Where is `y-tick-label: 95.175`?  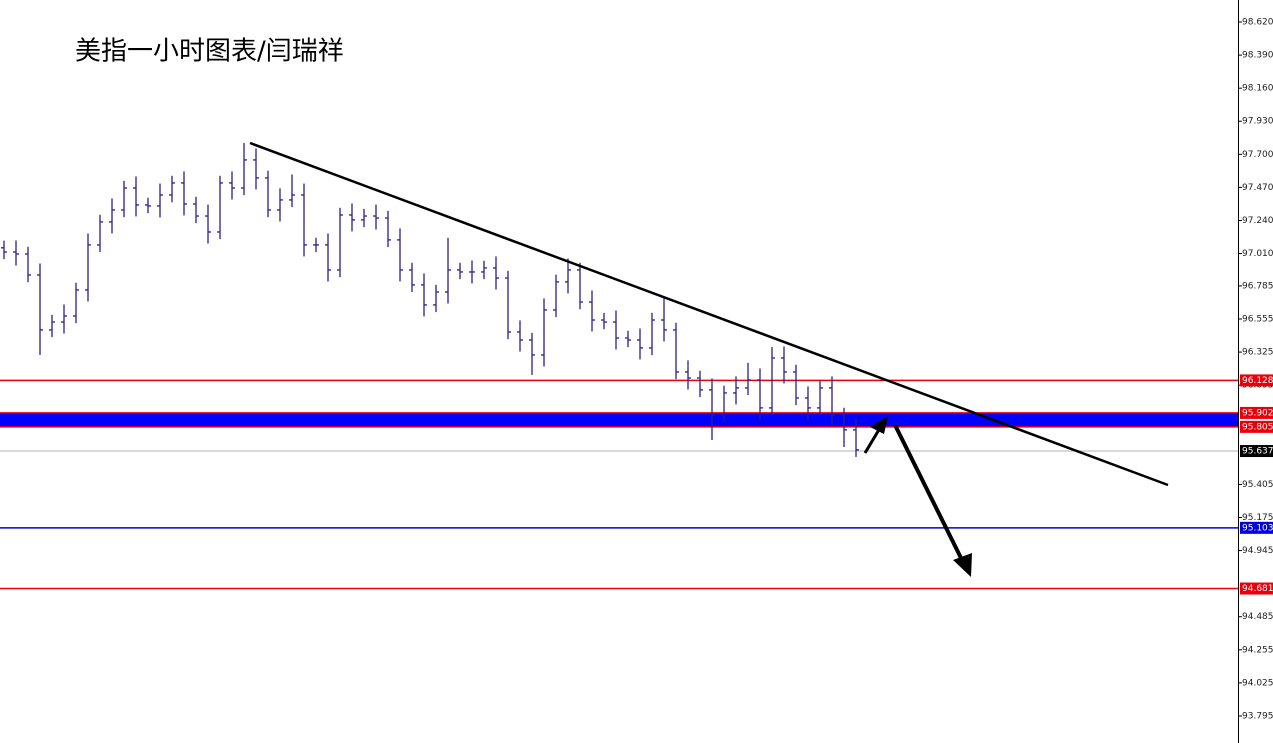
y-tick-label: 95.175 is located at coordinates (1257, 518).